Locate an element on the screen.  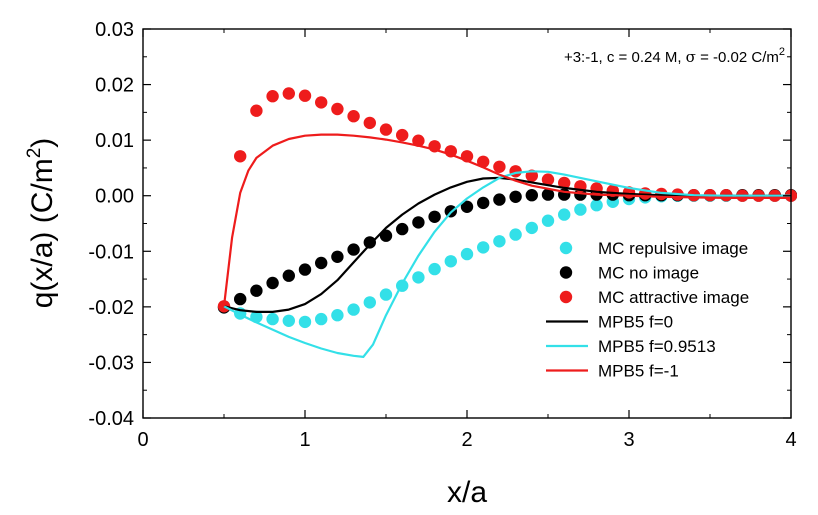
legend-label: MPB5 f=0.9513 is located at coordinates (657, 346).